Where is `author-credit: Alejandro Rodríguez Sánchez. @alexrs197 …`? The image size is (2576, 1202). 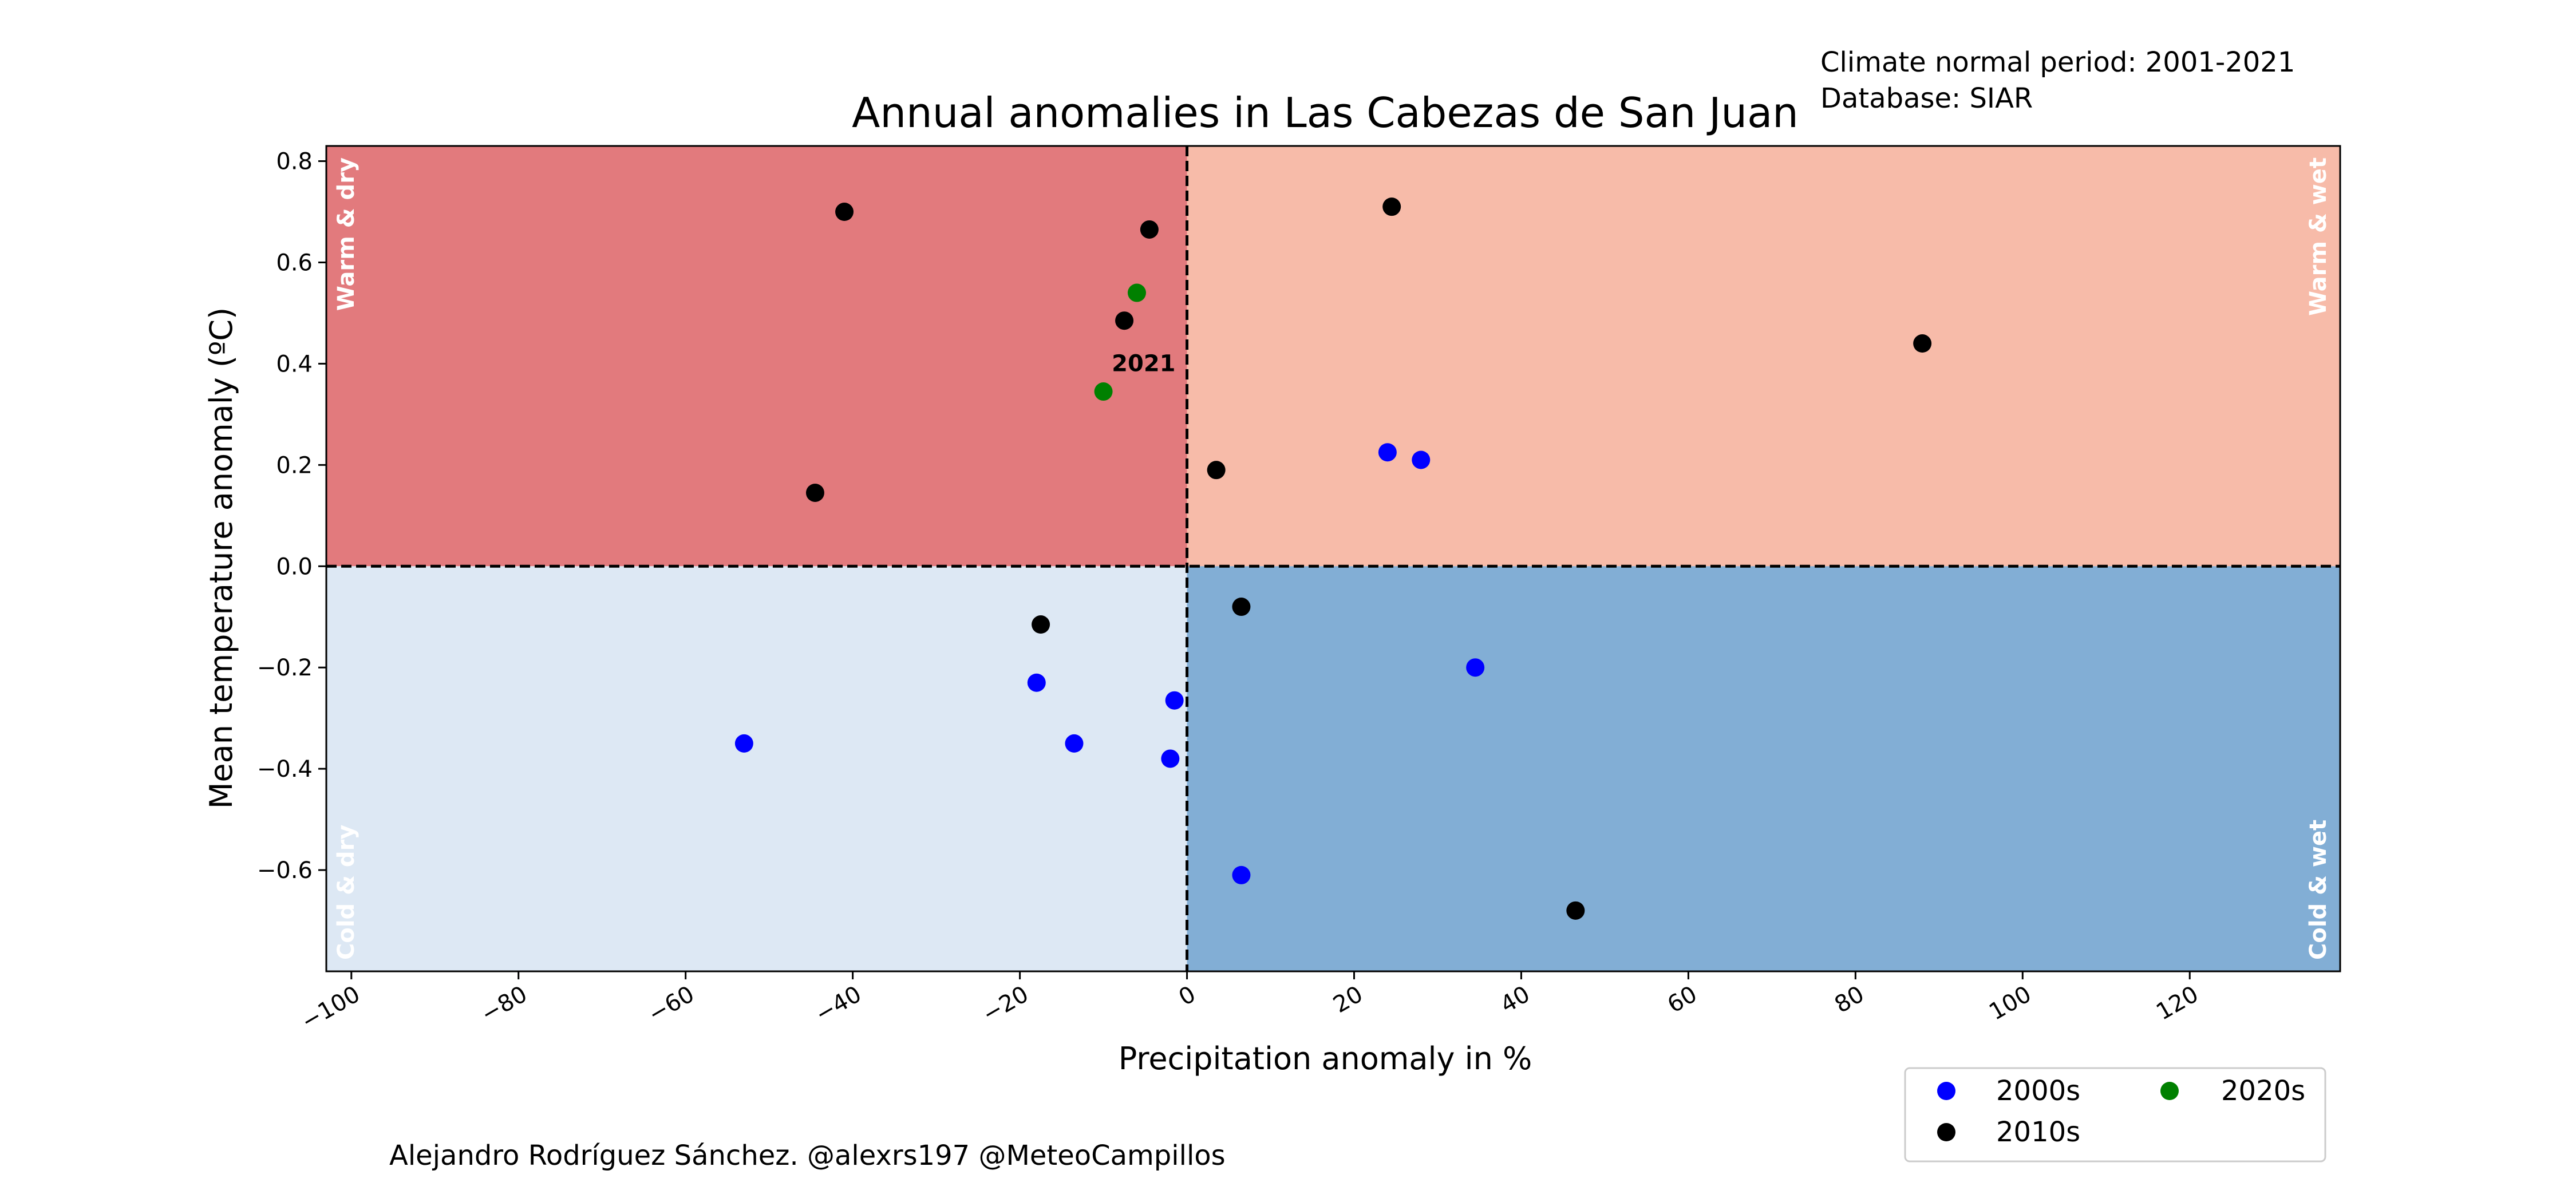 author-credit: Alejandro Rodríguez Sánchez. @alexrs197 … is located at coordinates (807, 1156).